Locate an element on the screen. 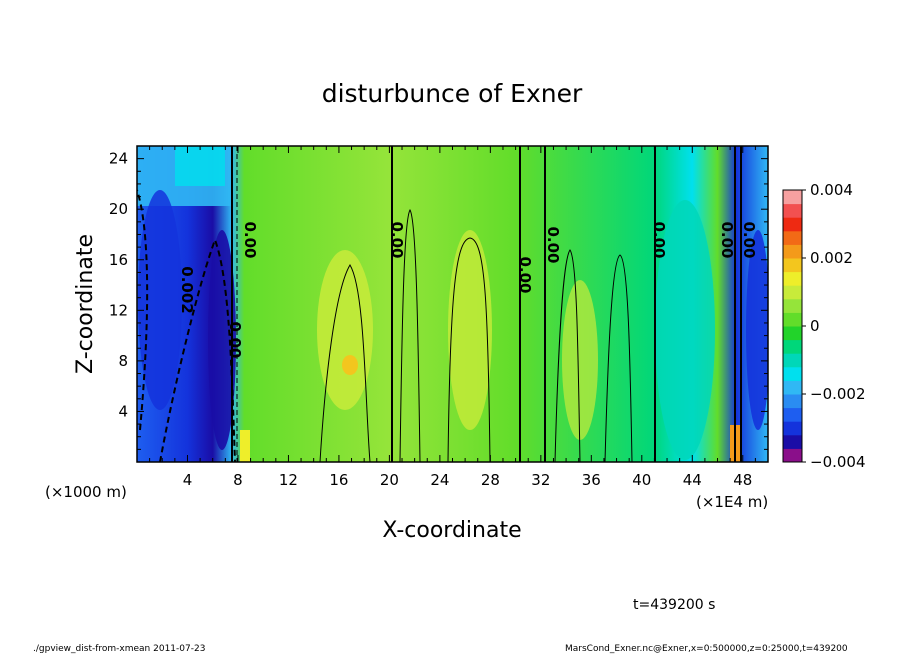  y-tick-label: 12 is located at coordinates (118, 310).